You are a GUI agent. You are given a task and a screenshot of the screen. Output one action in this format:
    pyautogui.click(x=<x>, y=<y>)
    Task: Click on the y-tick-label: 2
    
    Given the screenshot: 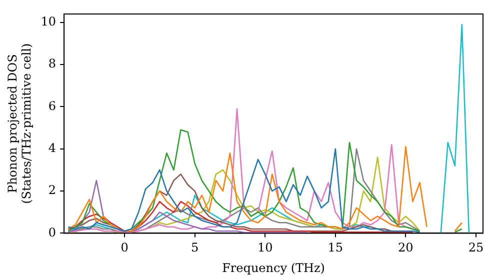 What is the action you would take?
    pyautogui.click(x=52, y=190)
    